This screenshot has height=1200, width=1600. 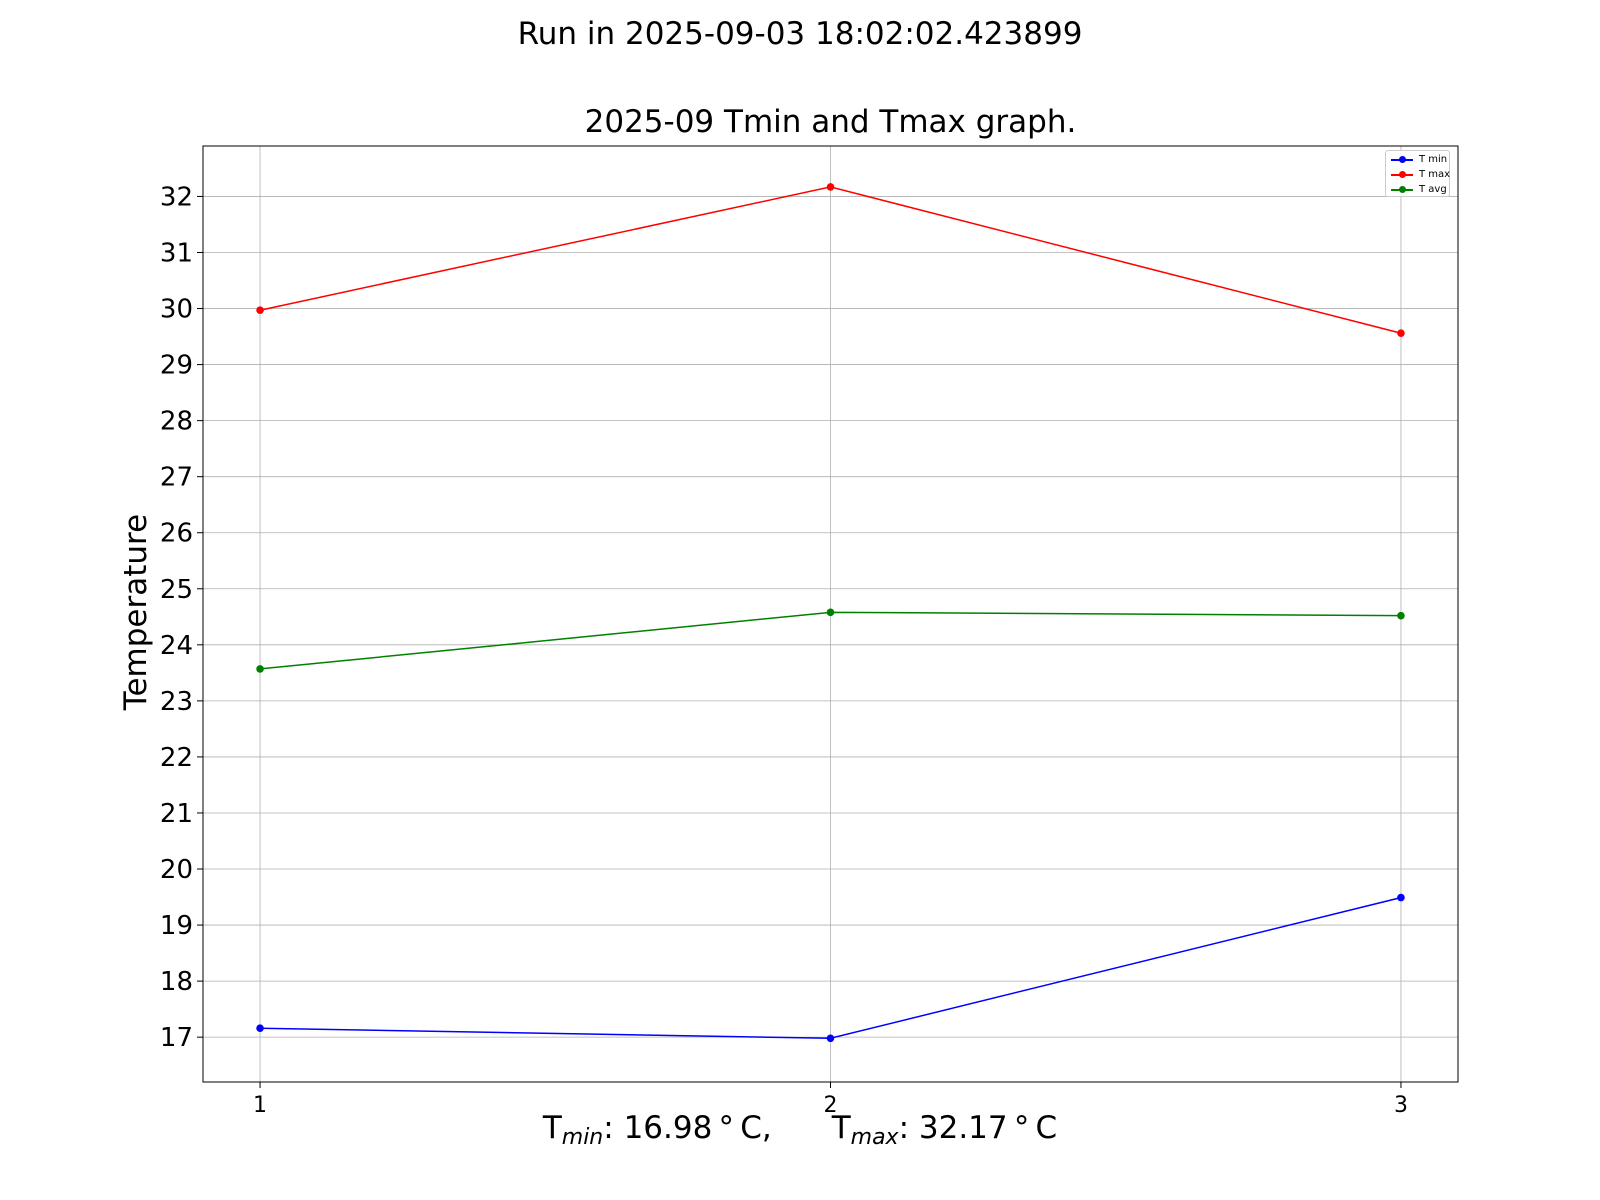 I want to click on y-tick-label: 26, so click(x=176, y=534).